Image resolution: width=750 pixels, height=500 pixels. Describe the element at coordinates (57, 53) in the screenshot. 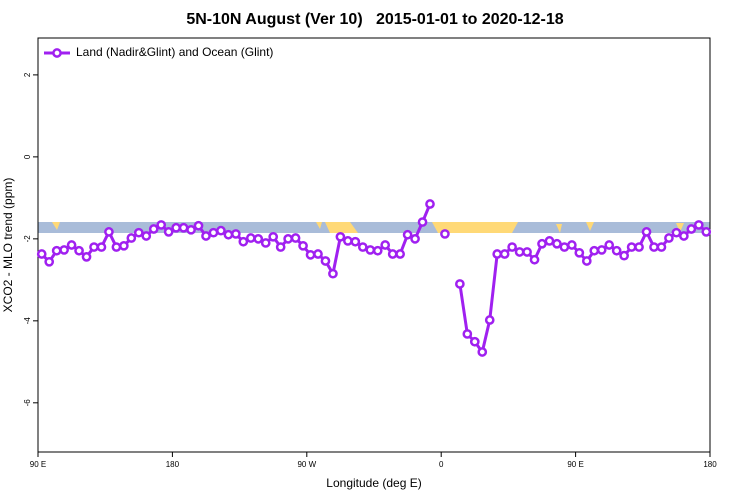

I see `legend-marker` at that location.